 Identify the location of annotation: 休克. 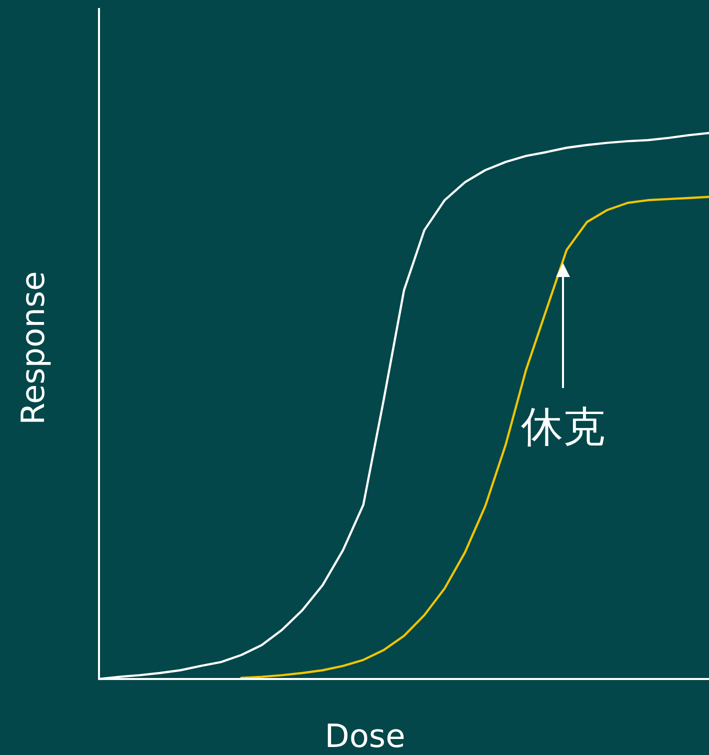
(563, 426).